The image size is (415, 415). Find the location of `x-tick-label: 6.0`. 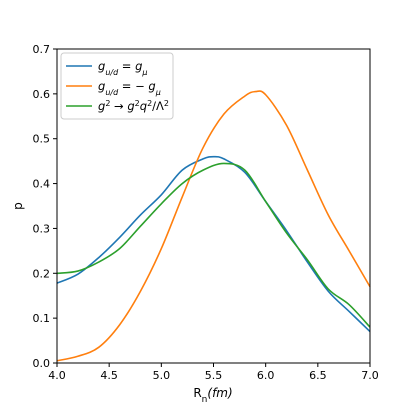

x-tick-label: 6.0 is located at coordinates (266, 375).